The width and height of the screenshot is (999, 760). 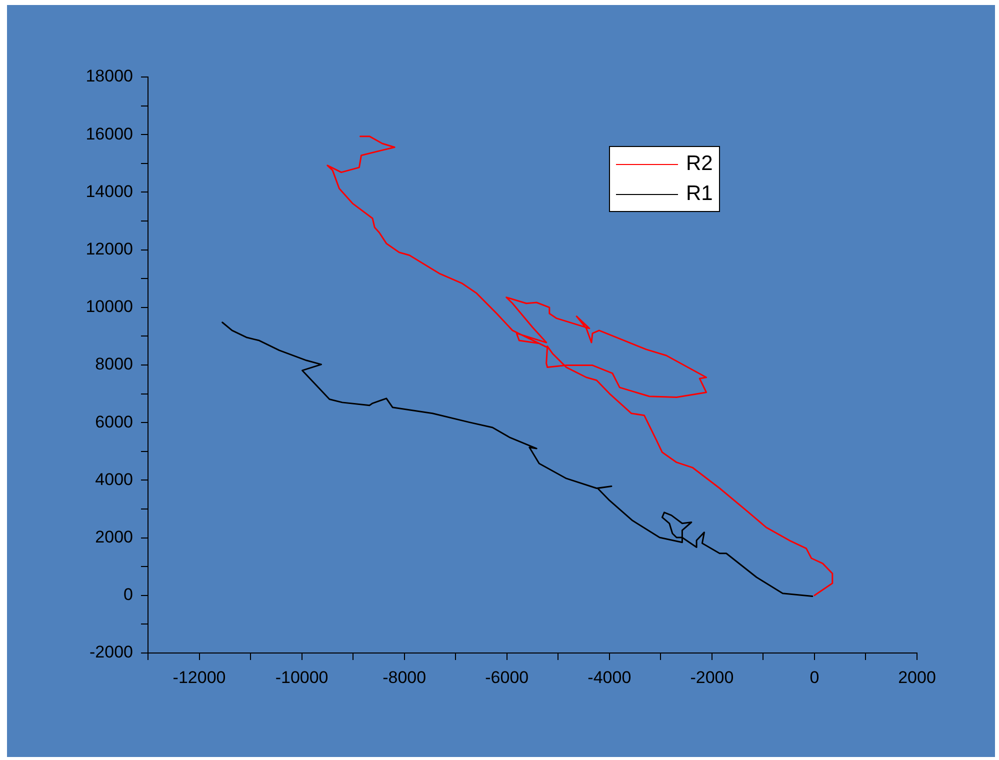 What do you see at coordinates (917, 677) in the screenshot?
I see `x-tick-label: 2000` at bounding box center [917, 677].